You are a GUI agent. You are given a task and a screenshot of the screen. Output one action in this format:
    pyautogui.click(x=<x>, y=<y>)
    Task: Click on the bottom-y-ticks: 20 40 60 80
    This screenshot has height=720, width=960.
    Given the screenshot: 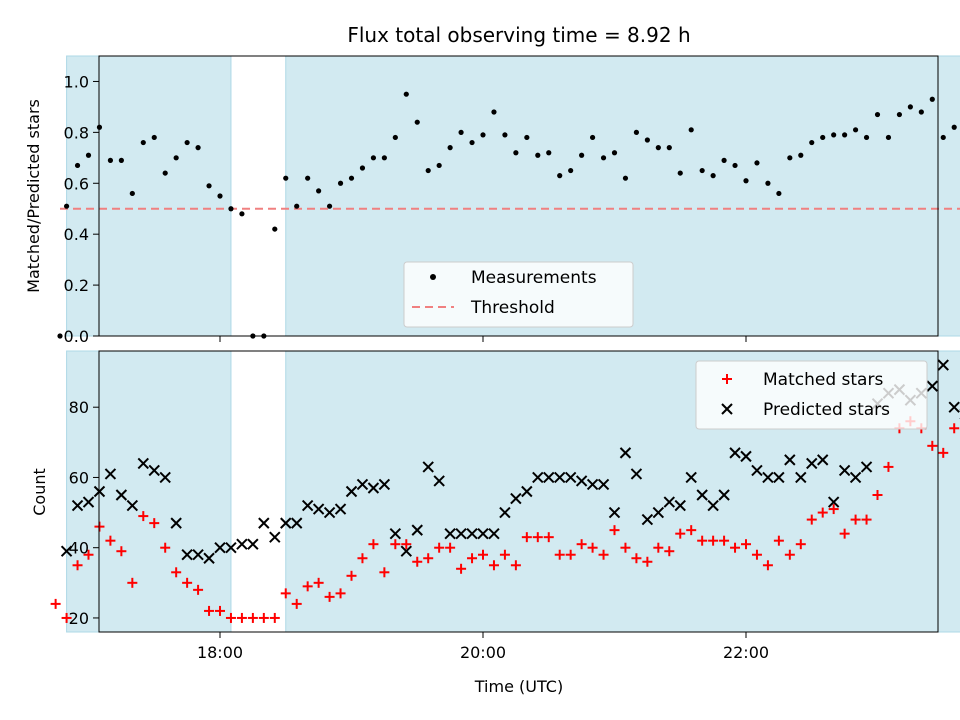 What is the action you would take?
    pyautogui.click(x=84, y=513)
    